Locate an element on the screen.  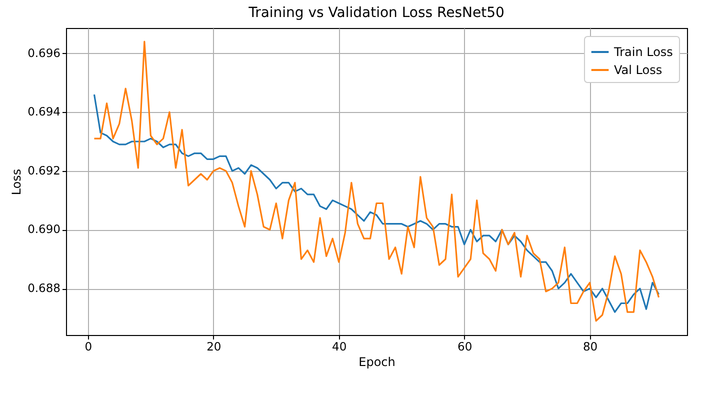
legend-label: Val Loss is located at coordinates (638, 70).